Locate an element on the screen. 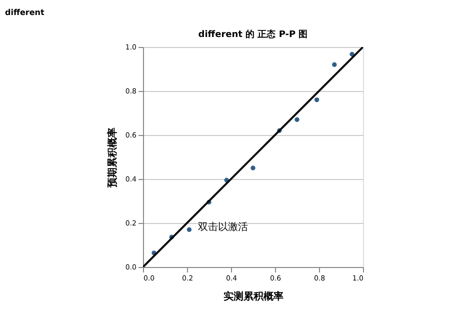 The width and height of the screenshot is (474, 309). annotation: 双击以激活 is located at coordinates (223, 227).